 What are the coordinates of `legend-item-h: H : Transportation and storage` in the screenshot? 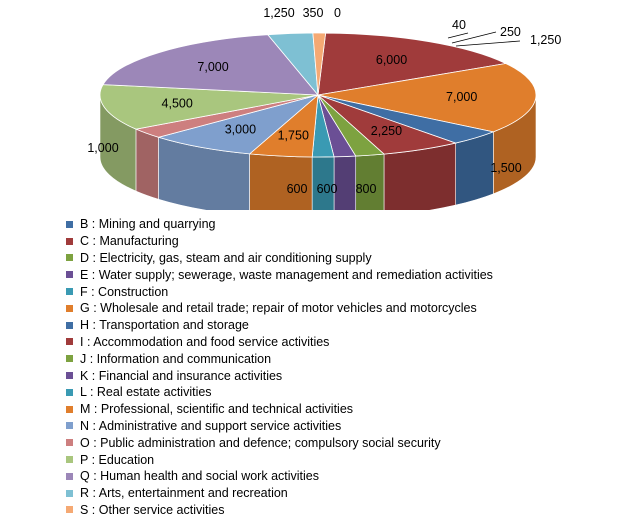 It's located at (279, 325).